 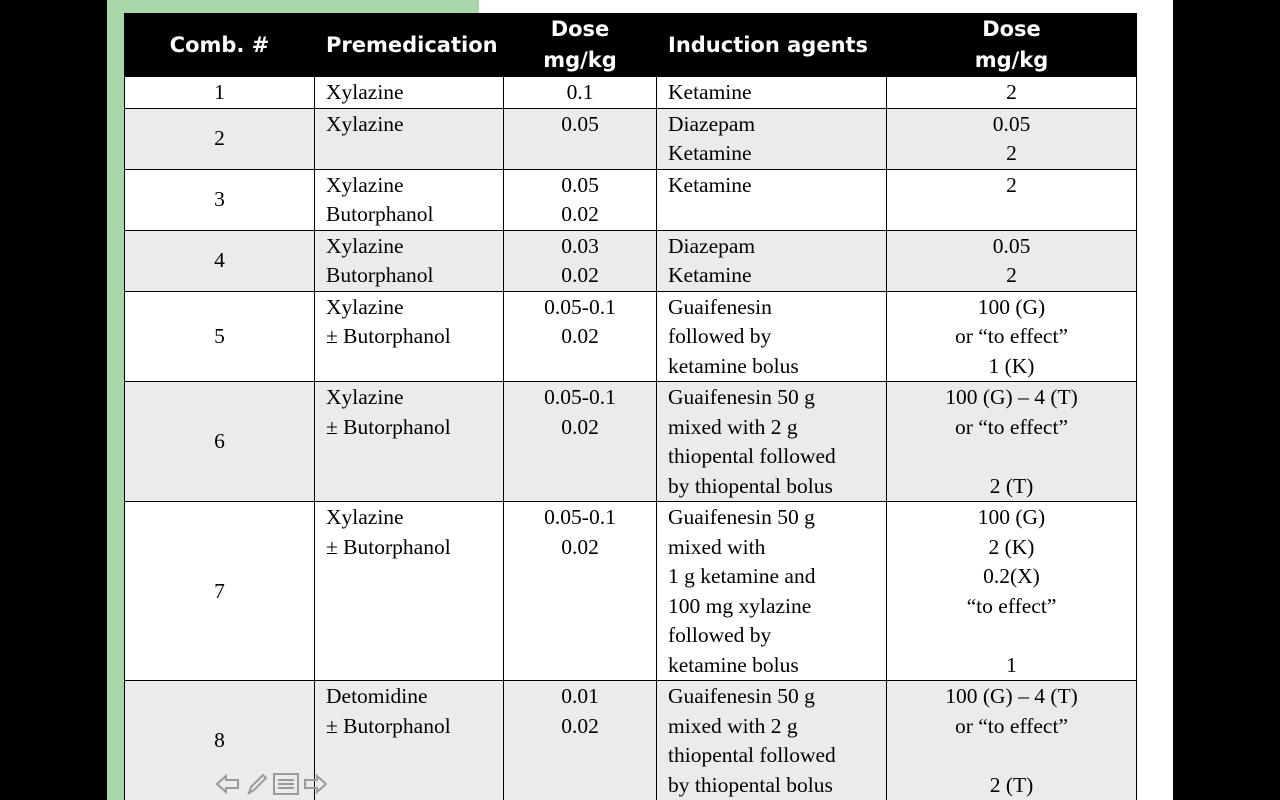 What do you see at coordinates (740, 605) in the screenshot?
I see `cell-line: 100 mg xylazine` at bounding box center [740, 605].